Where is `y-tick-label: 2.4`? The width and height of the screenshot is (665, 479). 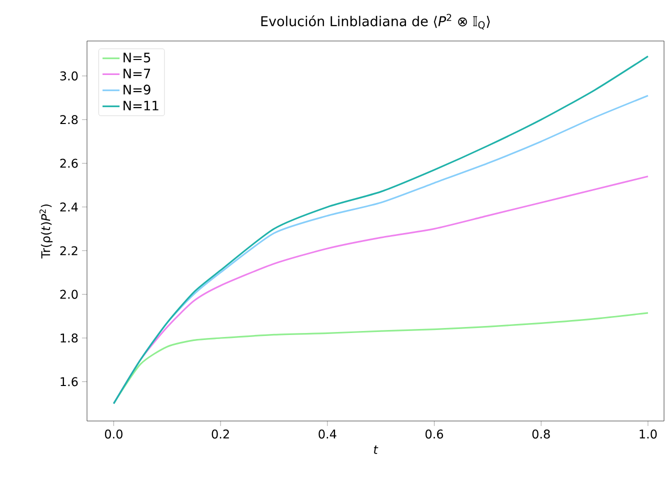 y-tick-label: 2.4 is located at coordinates (69, 207).